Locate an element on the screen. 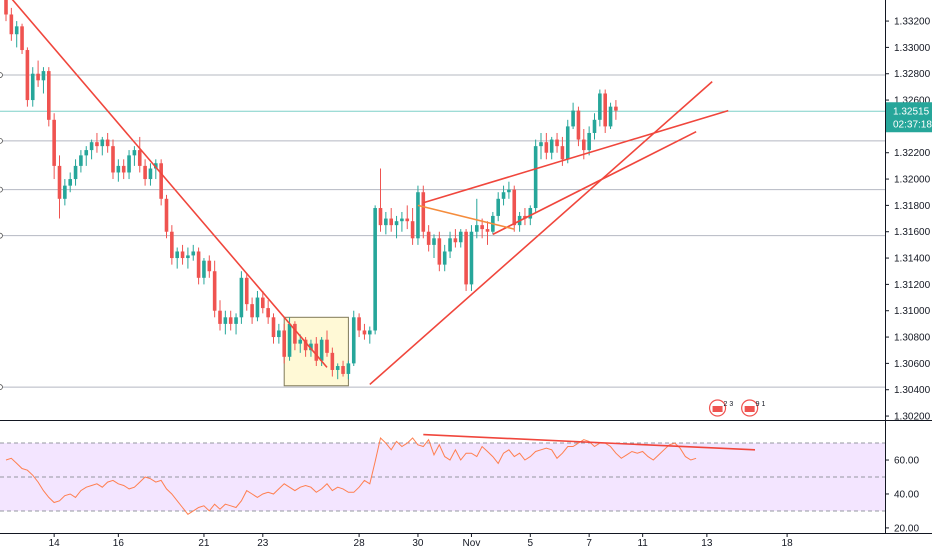  price-tick-label: 1.30600 is located at coordinates (912, 364).